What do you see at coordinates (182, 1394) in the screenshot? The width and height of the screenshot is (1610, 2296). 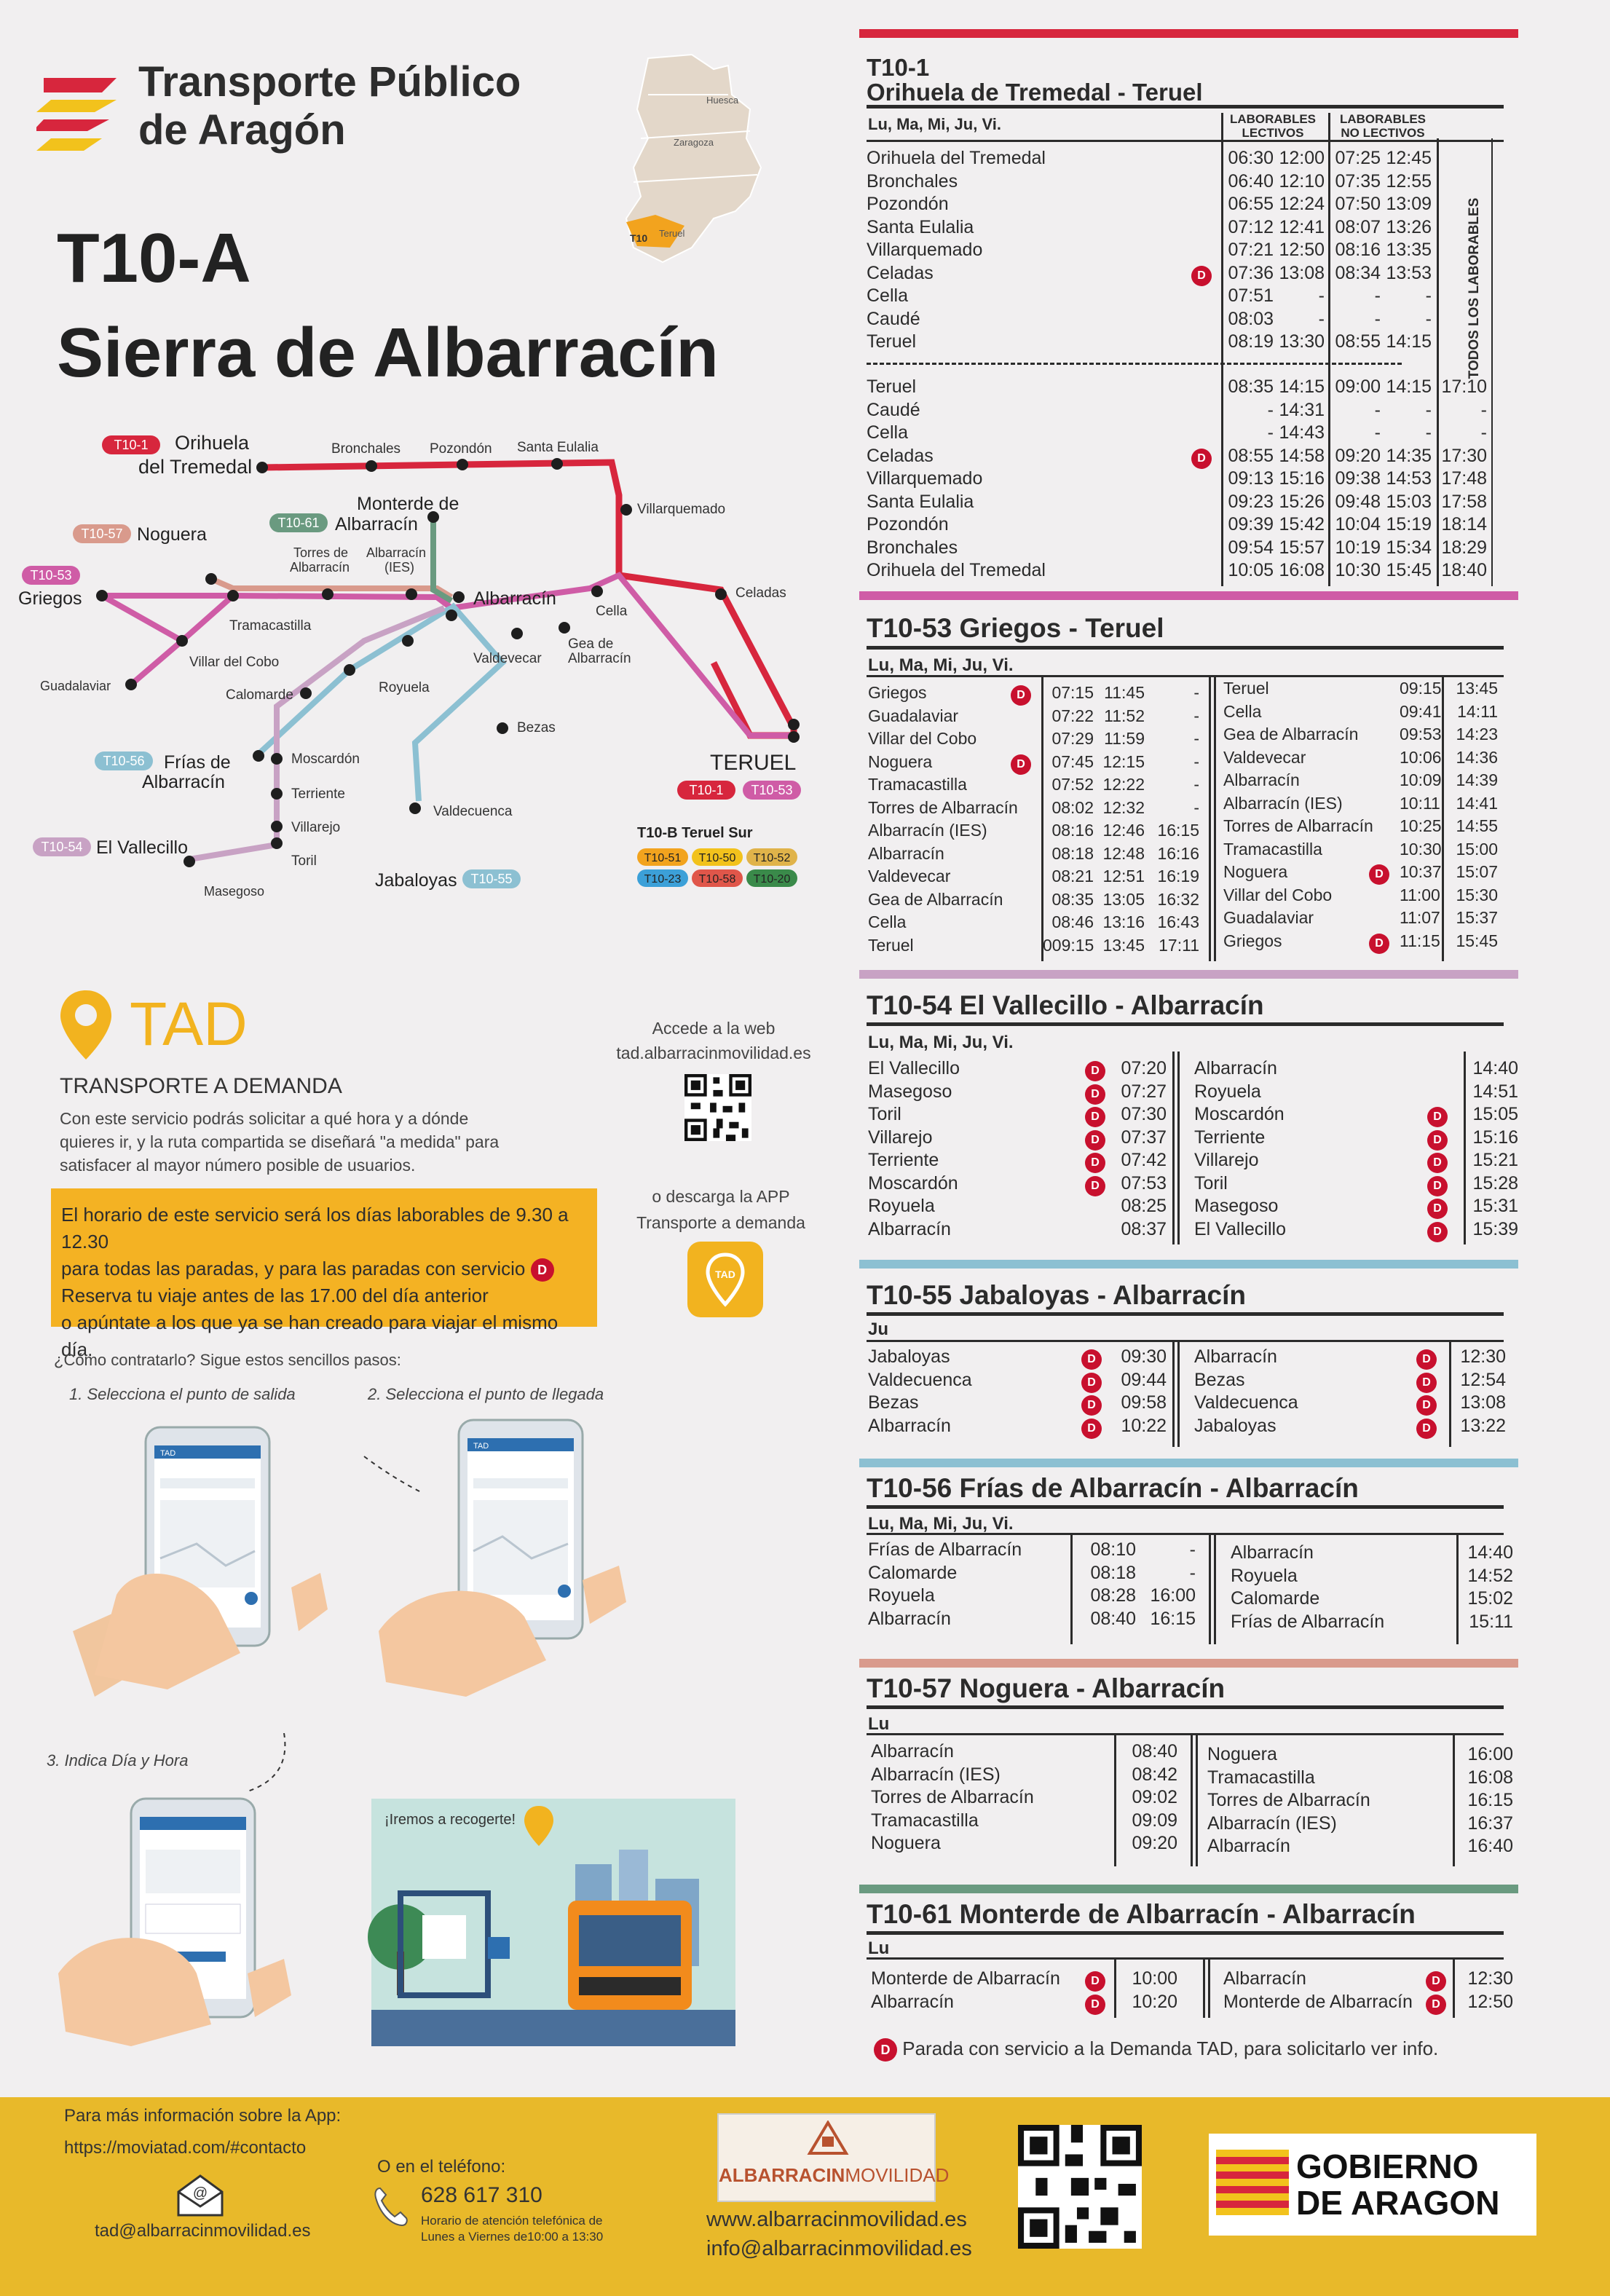 I see `step-1-label: 1. Selecciona el punto de salida` at bounding box center [182, 1394].